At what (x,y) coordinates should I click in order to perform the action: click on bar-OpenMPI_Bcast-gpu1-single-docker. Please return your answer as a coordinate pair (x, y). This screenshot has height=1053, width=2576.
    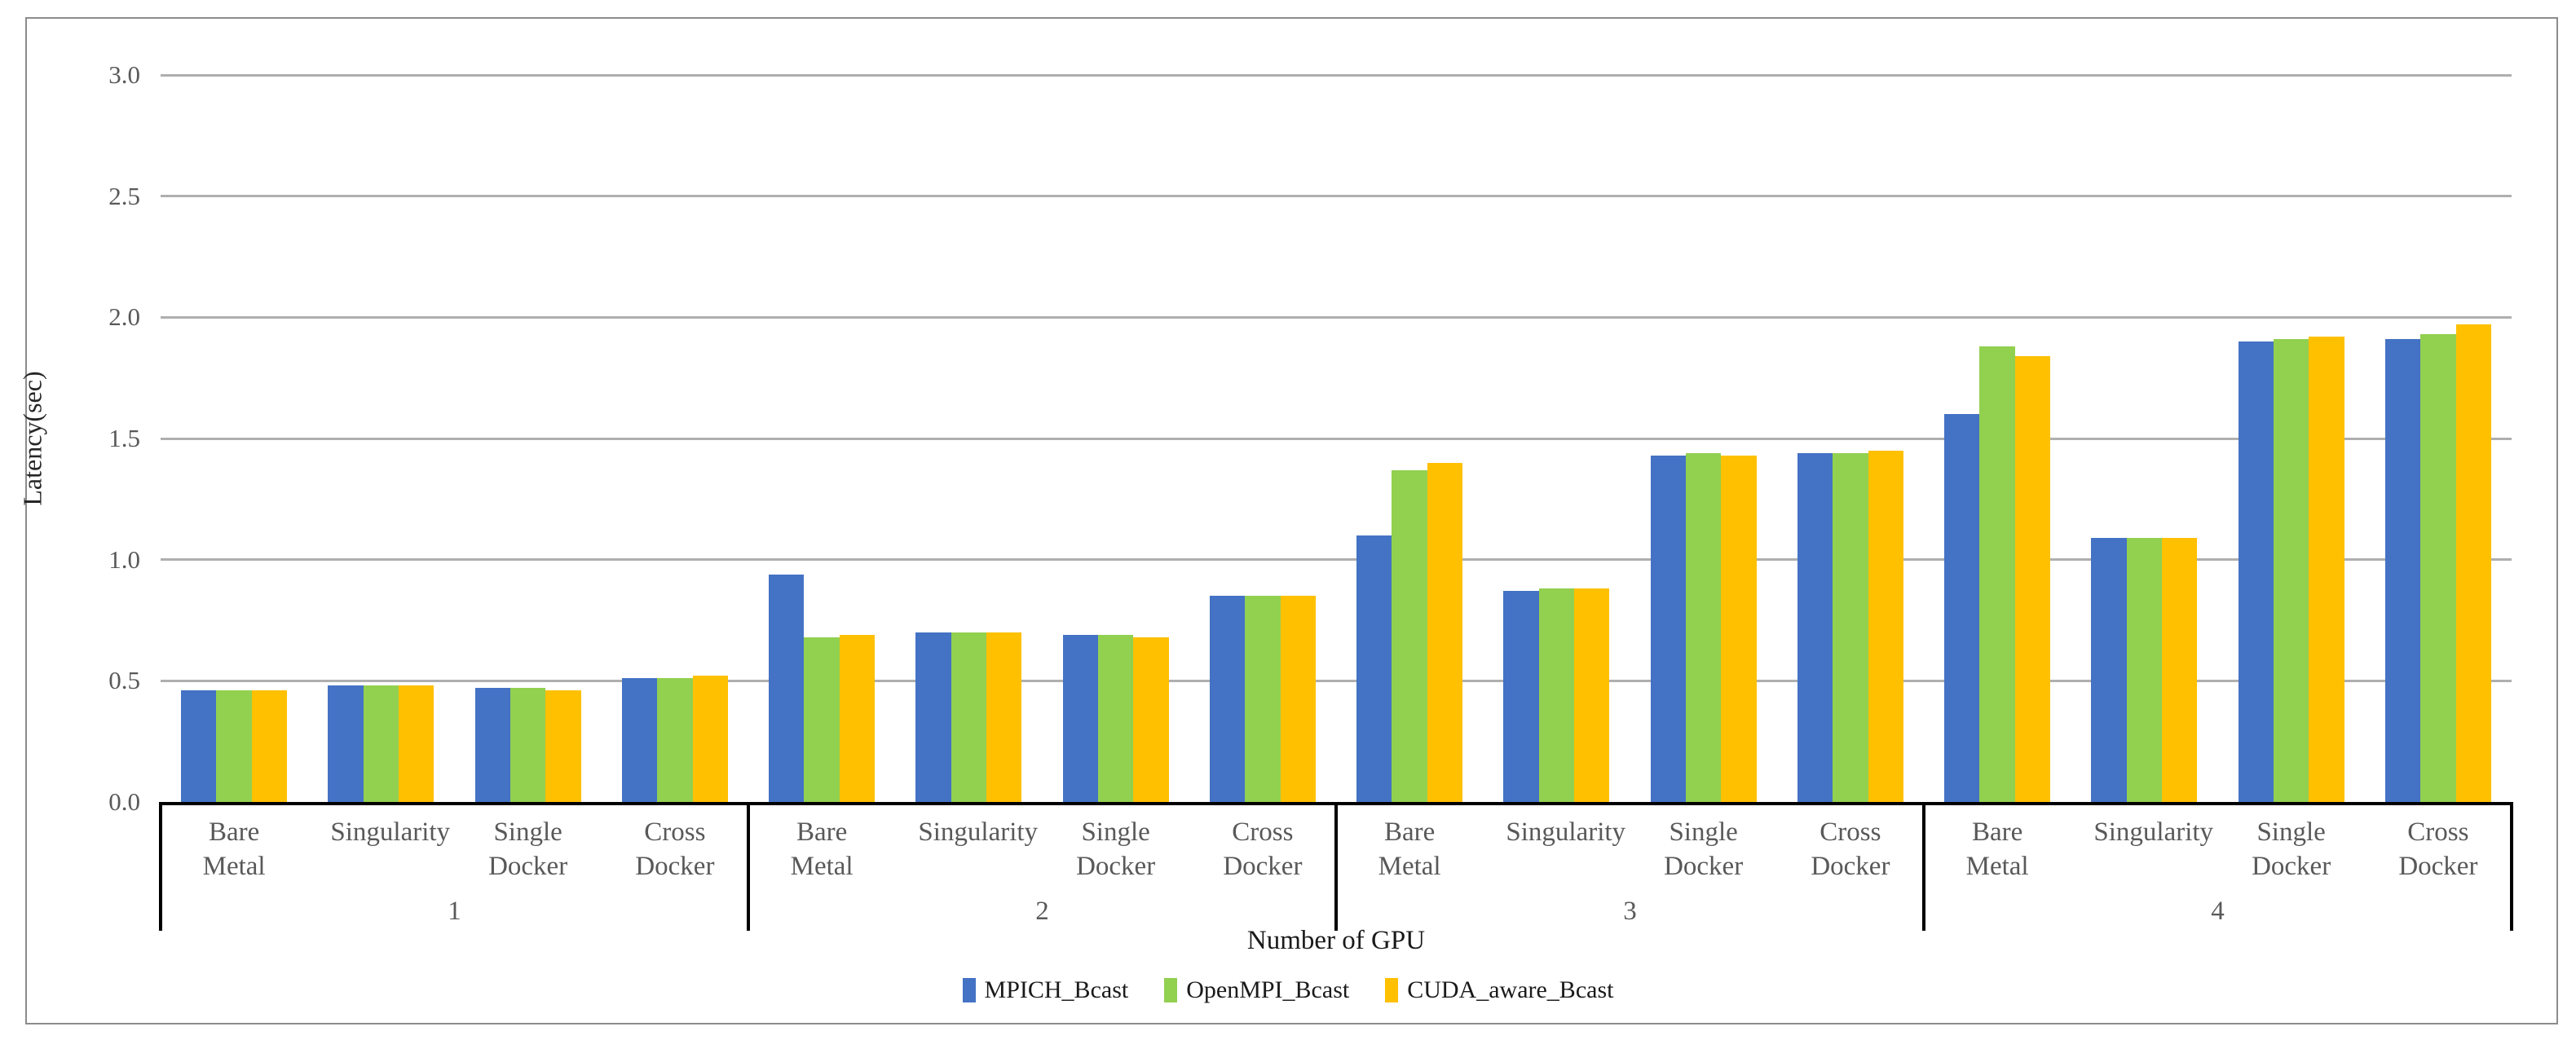
    Looking at the image, I should click on (527, 745).